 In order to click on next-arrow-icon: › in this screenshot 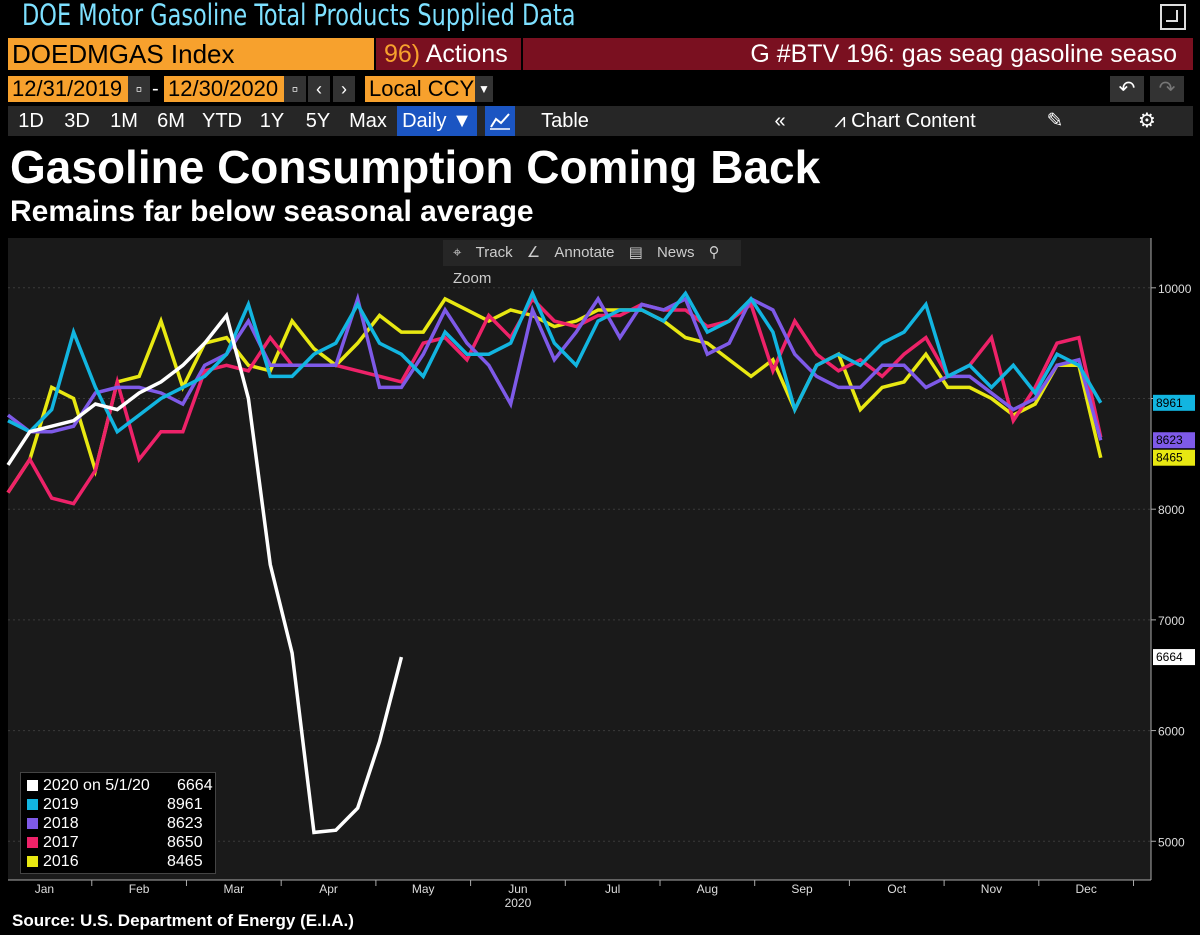, I will do `click(344, 89)`.